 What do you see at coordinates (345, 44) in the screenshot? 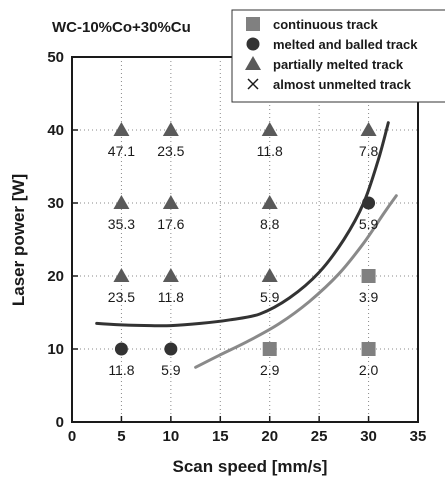
I see `legend-label: melted and balled track` at bounding box center [345, 44].